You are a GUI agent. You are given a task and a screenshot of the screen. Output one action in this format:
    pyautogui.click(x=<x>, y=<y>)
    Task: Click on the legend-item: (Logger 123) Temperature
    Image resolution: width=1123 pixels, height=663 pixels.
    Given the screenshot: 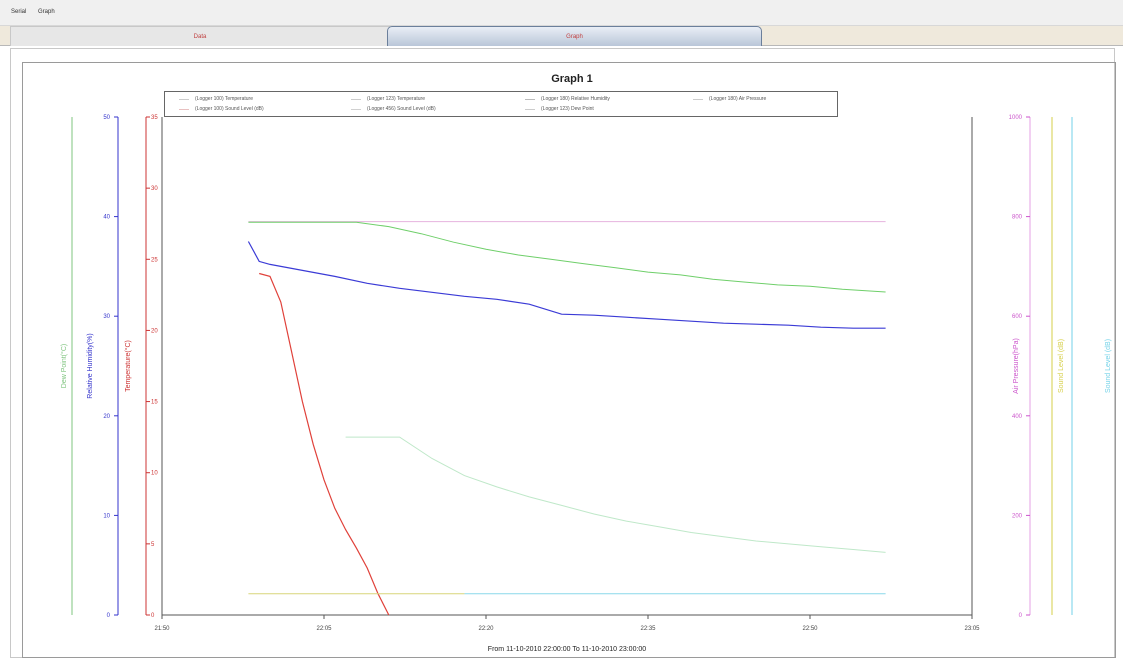 What is the action you would take?
    pyautogui.click(x=388, y=99)
    